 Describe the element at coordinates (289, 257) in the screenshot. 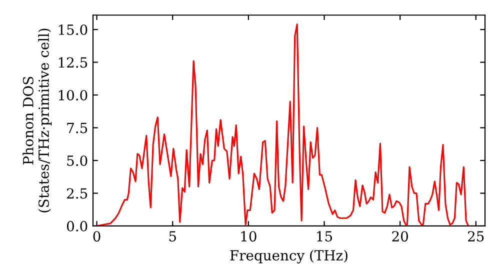

I see `x-axis-title: Frequency (THz)` at that location.